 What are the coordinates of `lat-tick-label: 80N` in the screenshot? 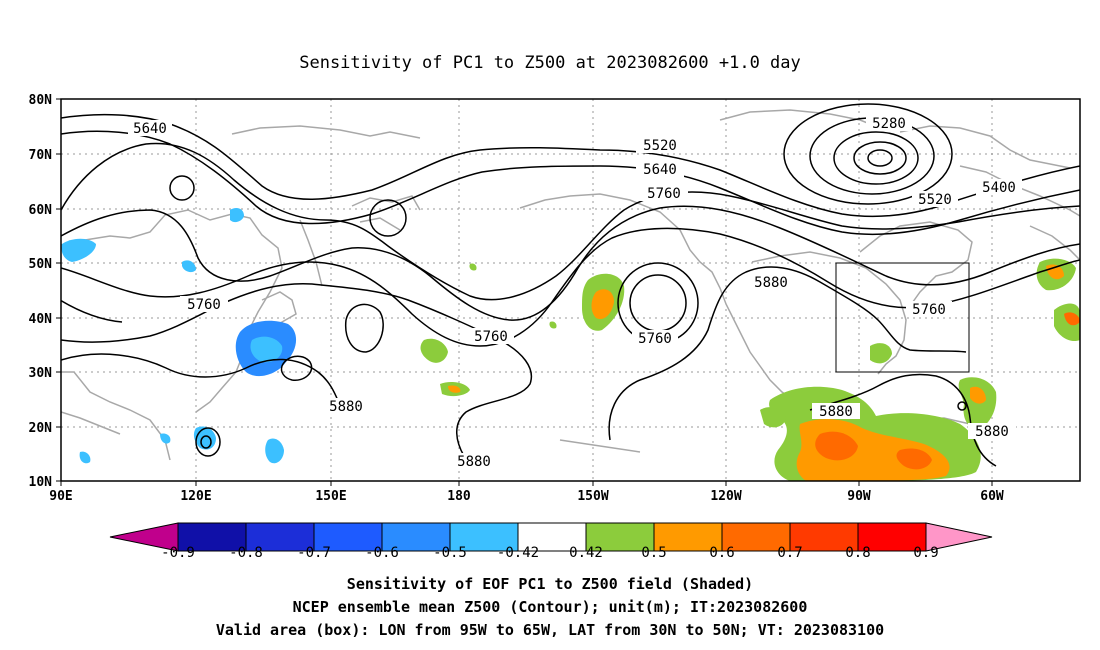 It's located at (41, 100).